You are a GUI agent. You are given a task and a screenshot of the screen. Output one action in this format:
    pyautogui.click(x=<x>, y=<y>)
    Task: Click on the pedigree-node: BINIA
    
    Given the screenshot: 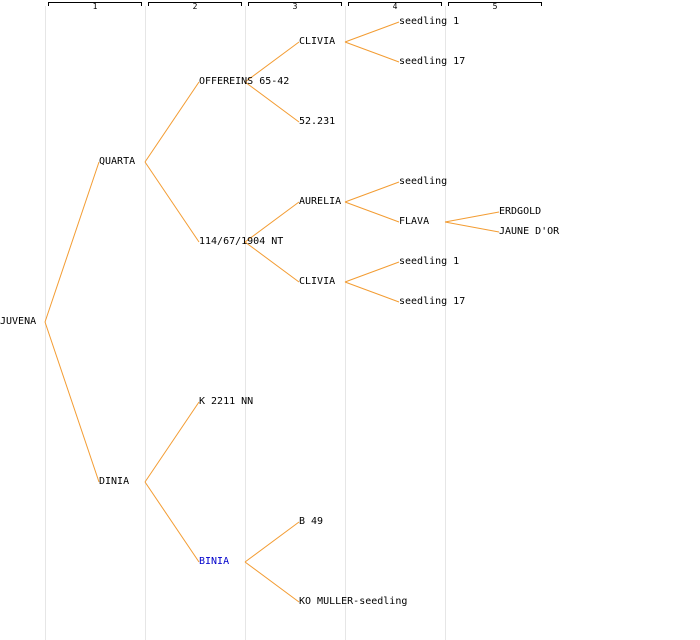 What is the action you would take?
    pyautogui.click(x=214, y=561)
    